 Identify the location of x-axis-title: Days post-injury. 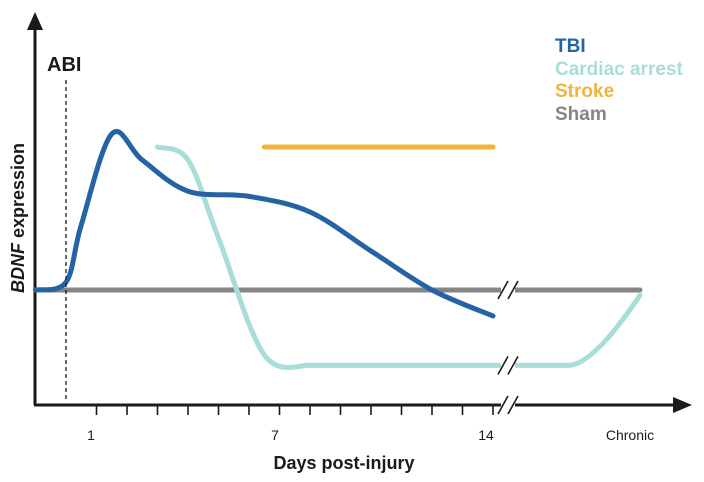
(343, 463).